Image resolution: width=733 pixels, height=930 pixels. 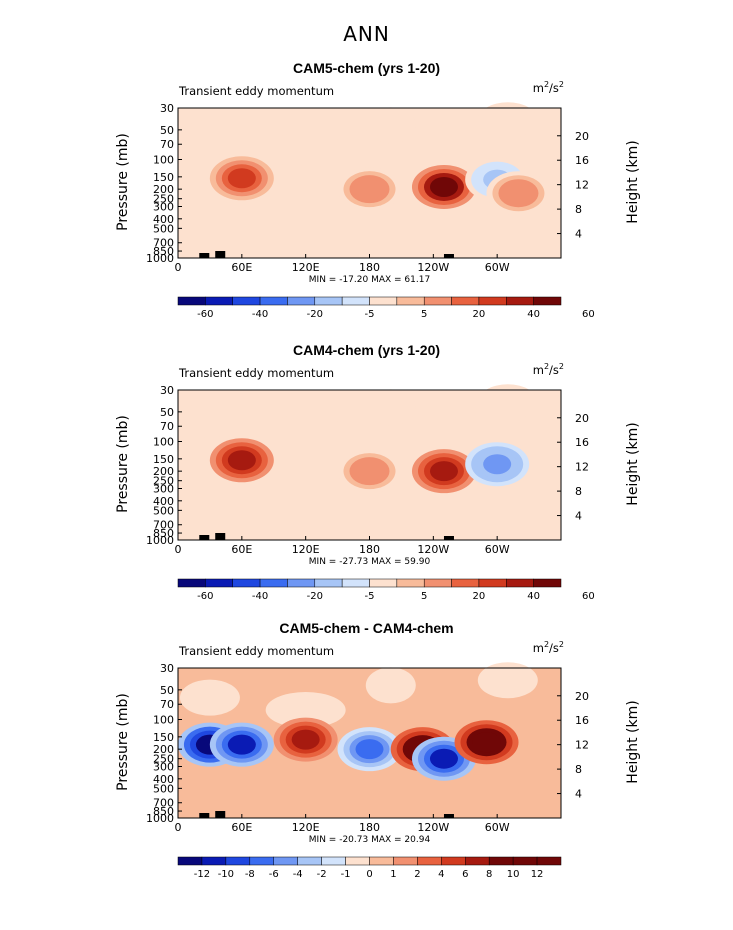 I want to click on colorbar-label: -12, so click(x=202, y=874).